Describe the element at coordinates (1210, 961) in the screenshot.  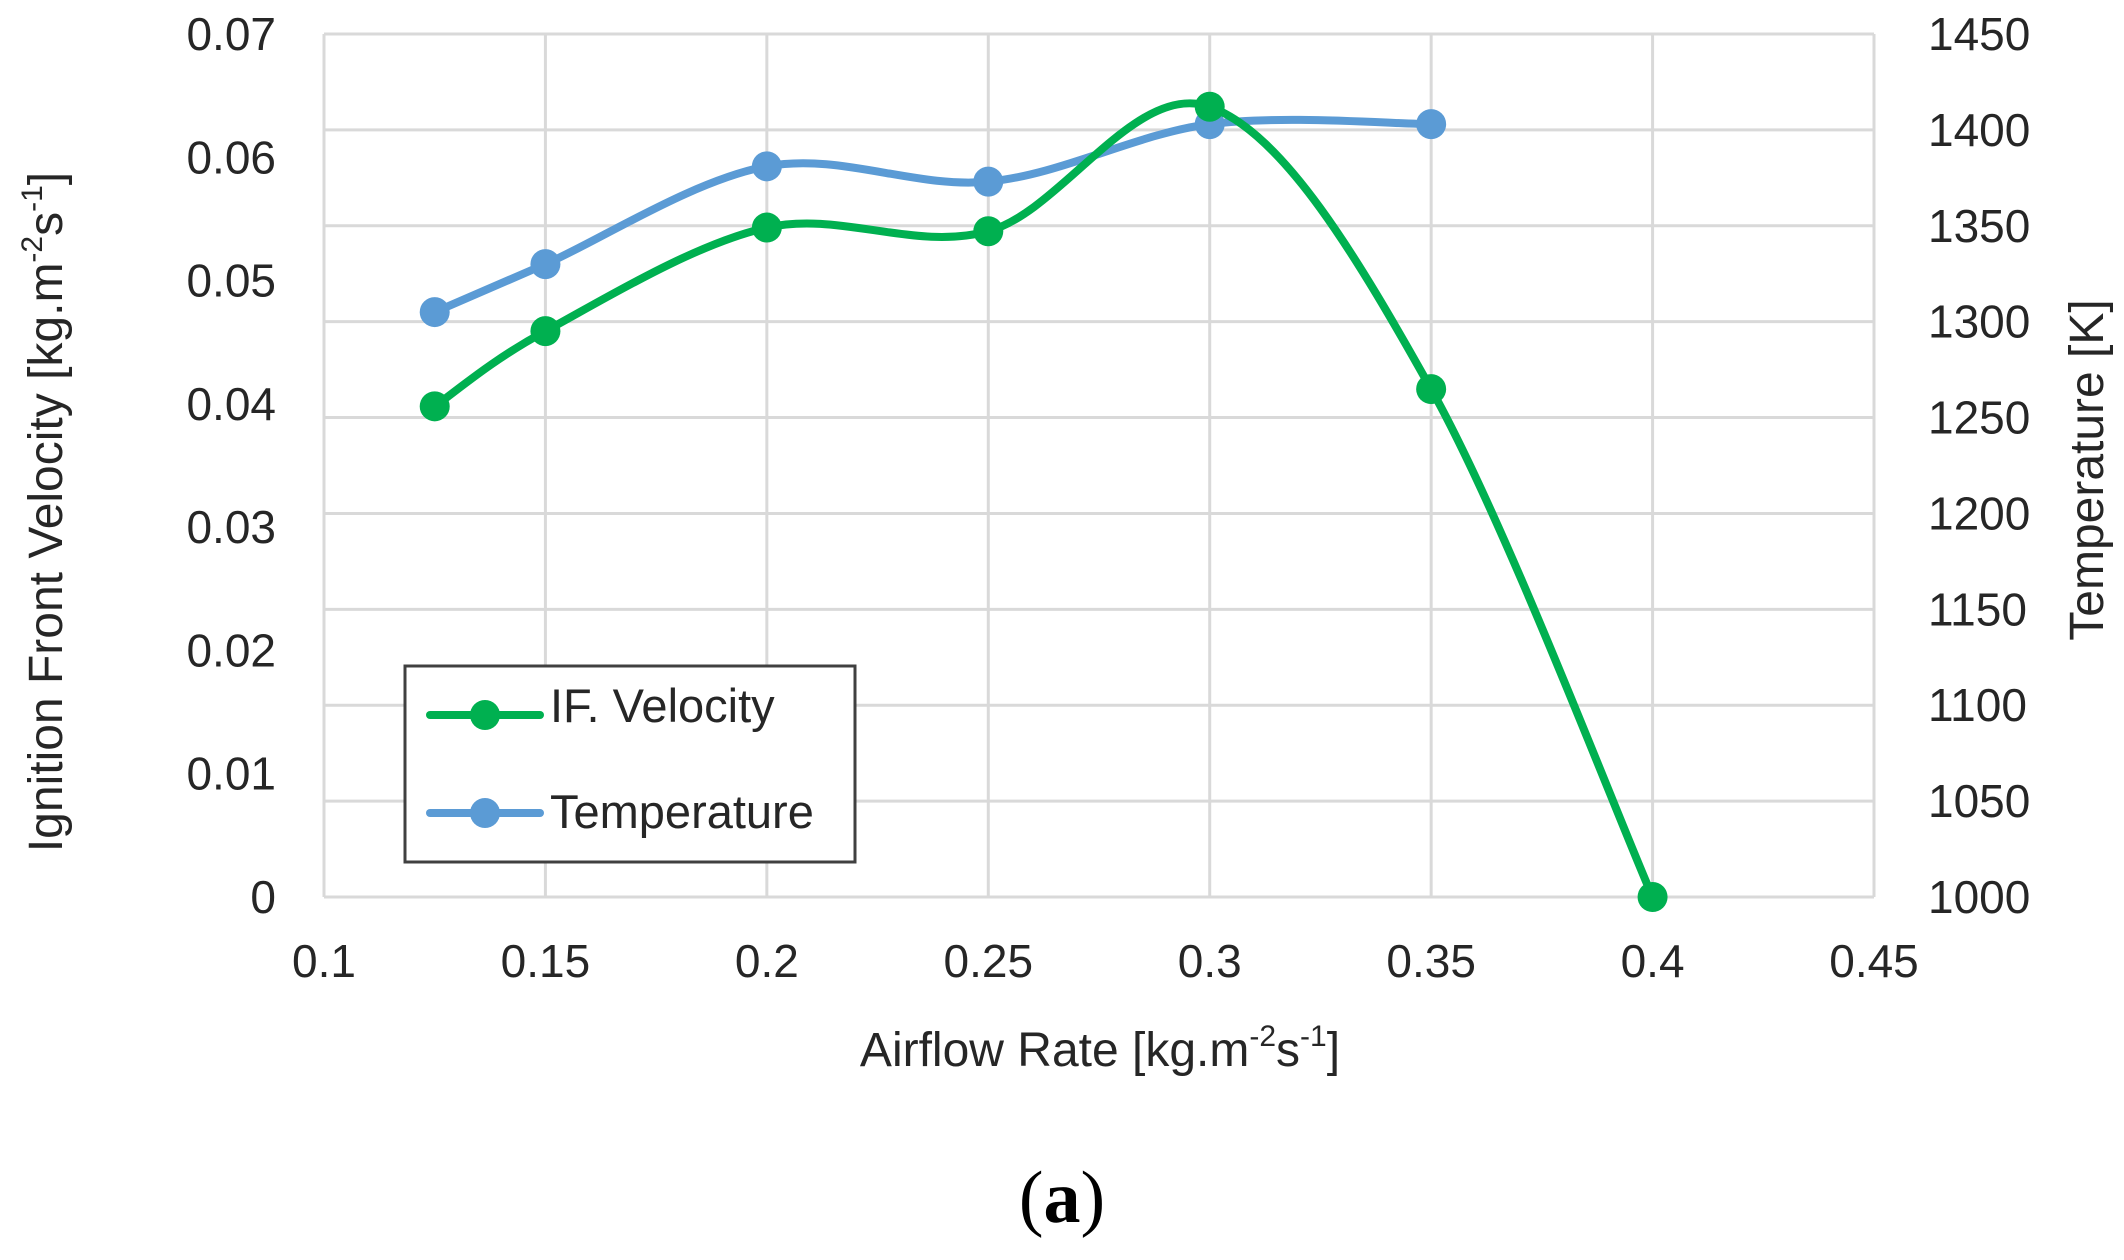
I see `x-tick-label: 0.3` at that location.